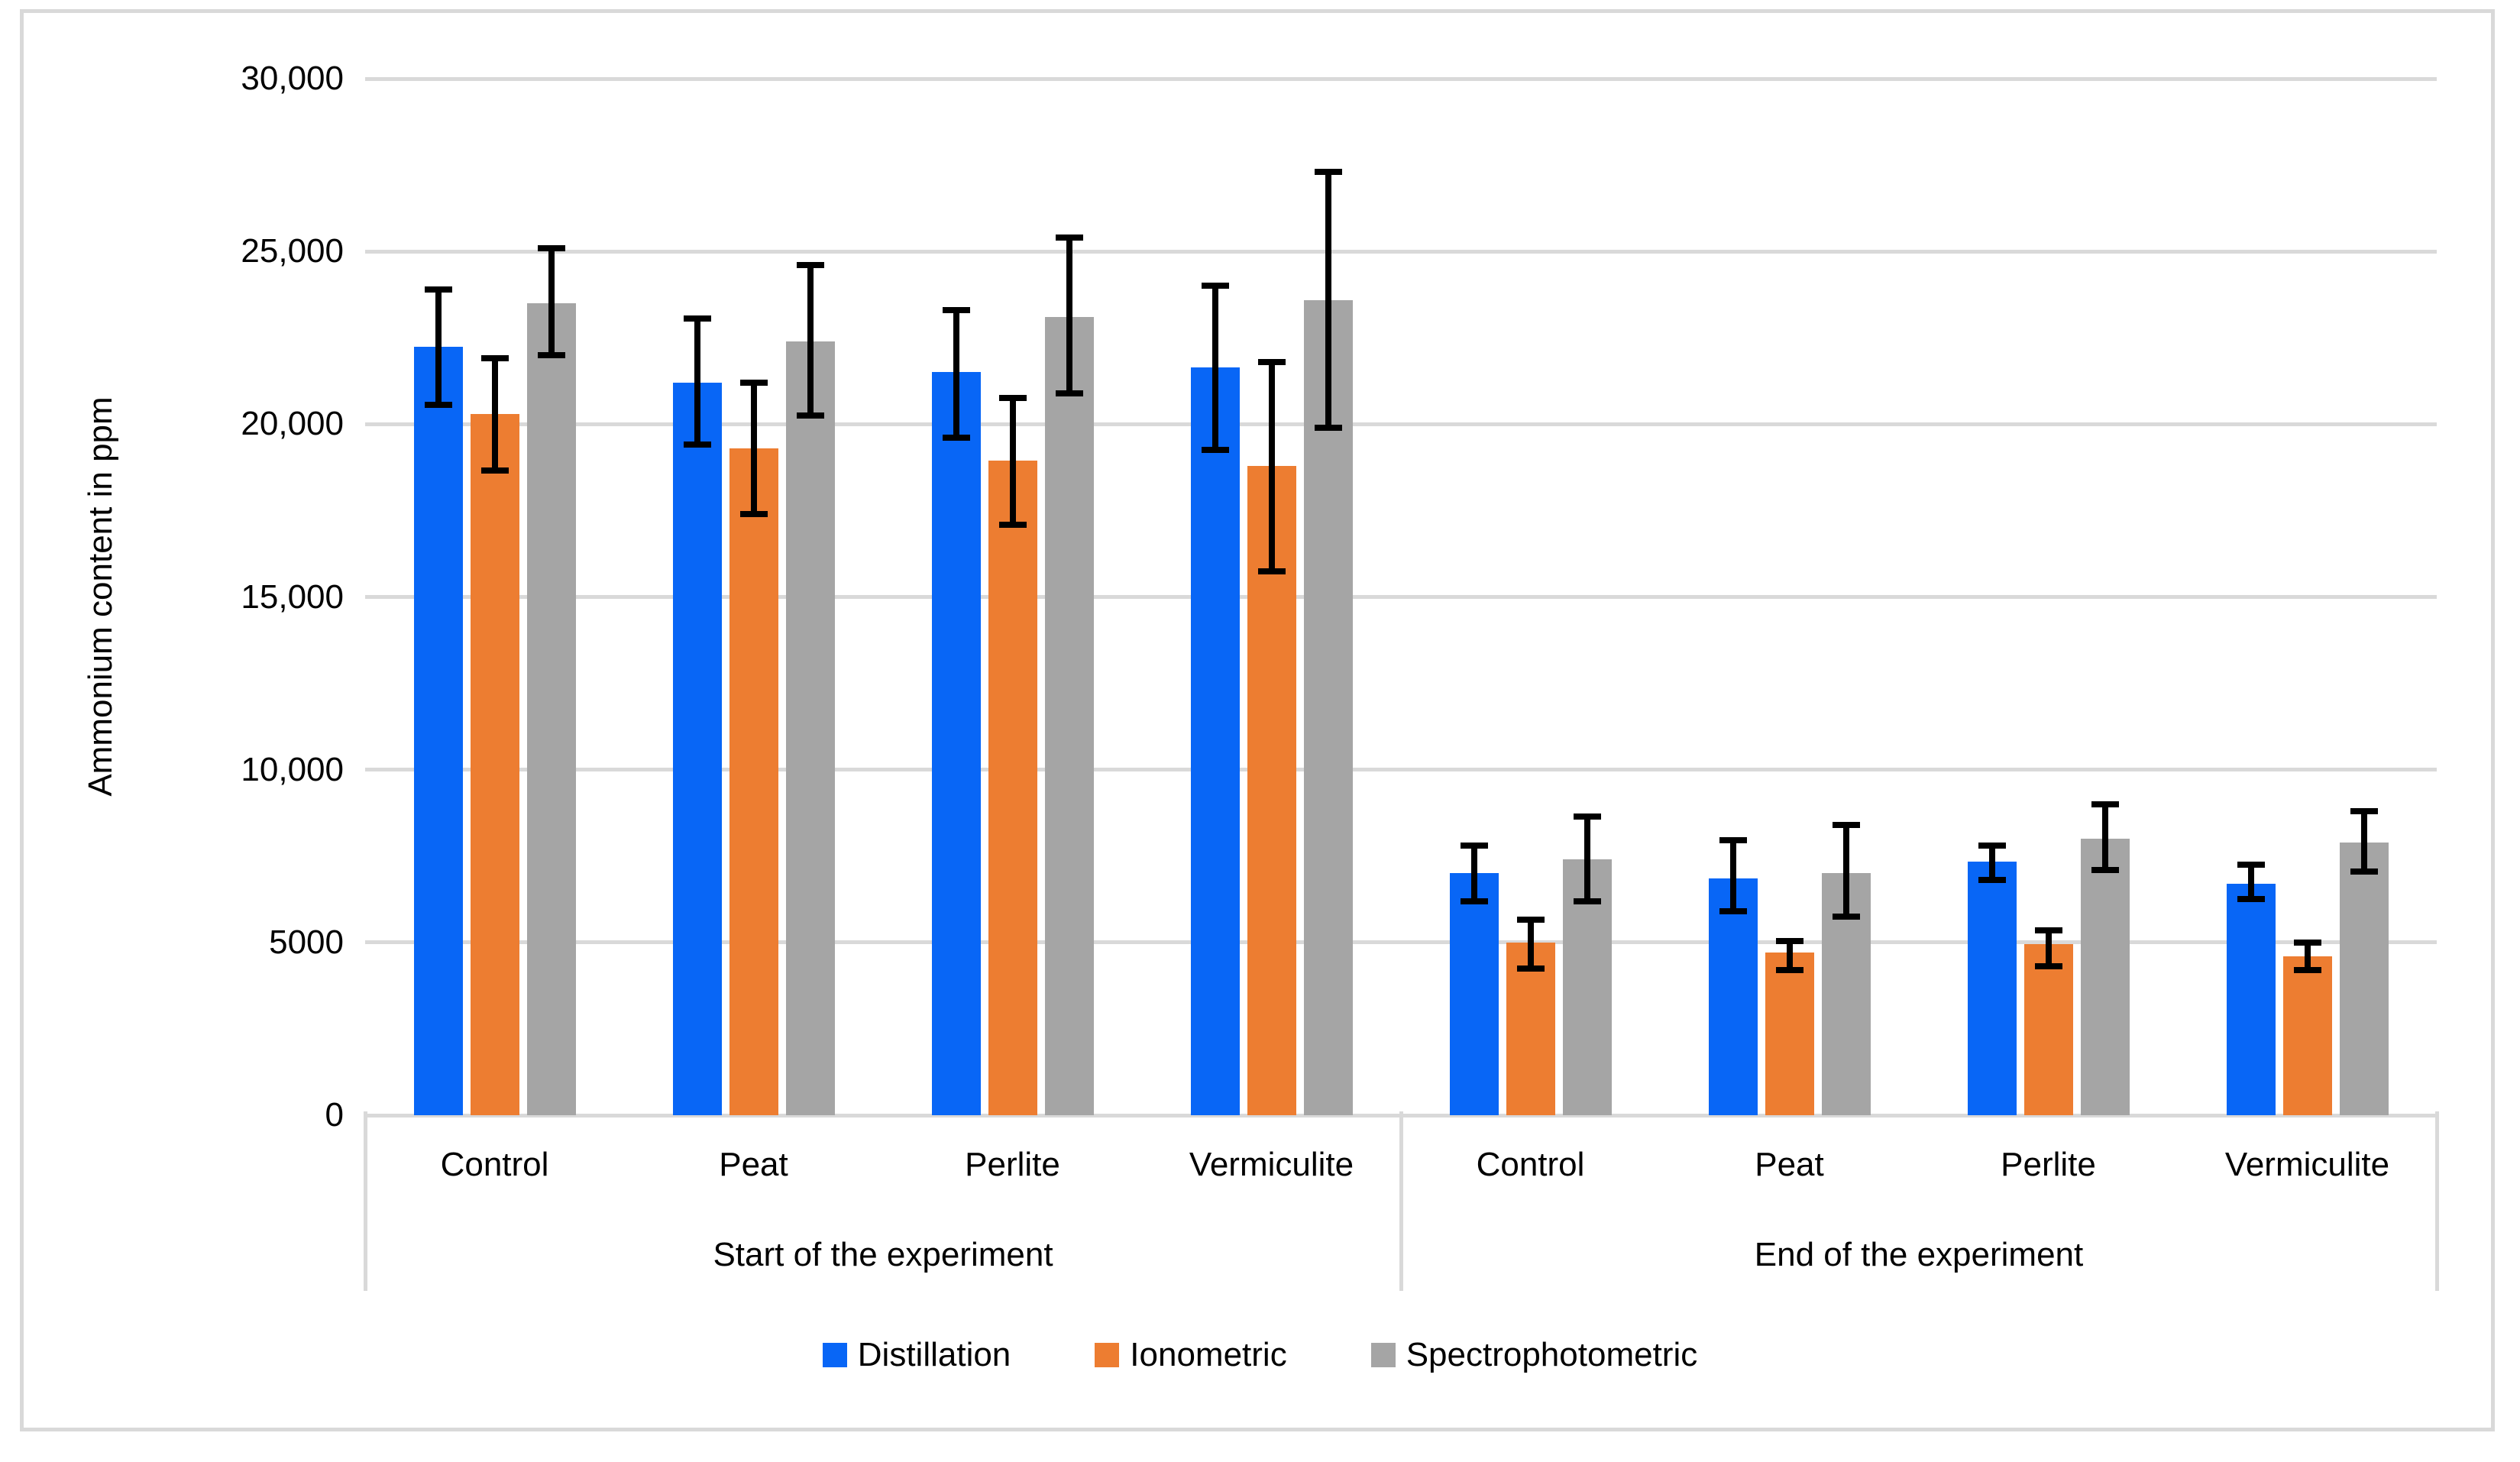 The height and width of the screenshot is (1462, 2520). Describe the element at coordinates (1552, 1355) in the screenshot. I see `legend-label: Spectrophotometric` at that location.